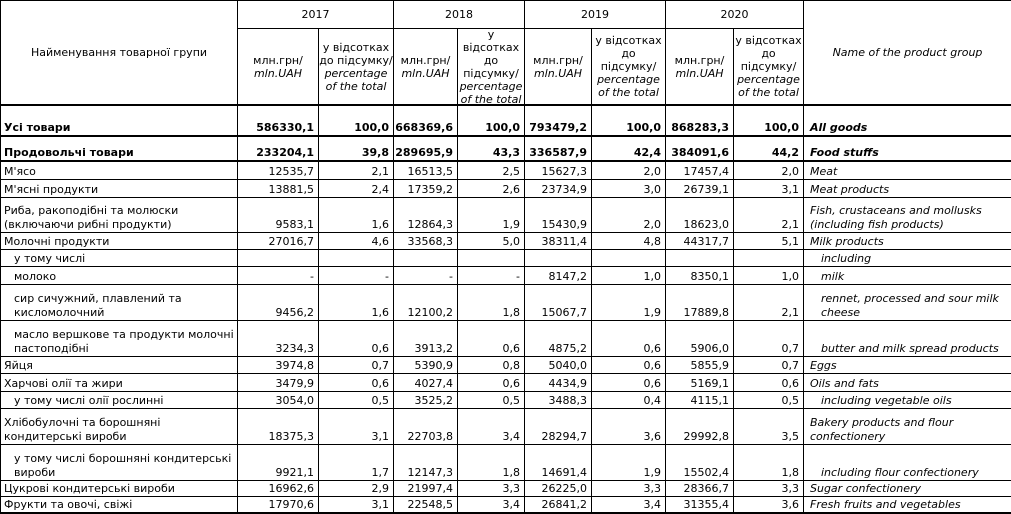  What do you see at coordinates (700, 120) in the screenshot?
I see `cell-value: 868283,3` at bounding box center [700, 120].